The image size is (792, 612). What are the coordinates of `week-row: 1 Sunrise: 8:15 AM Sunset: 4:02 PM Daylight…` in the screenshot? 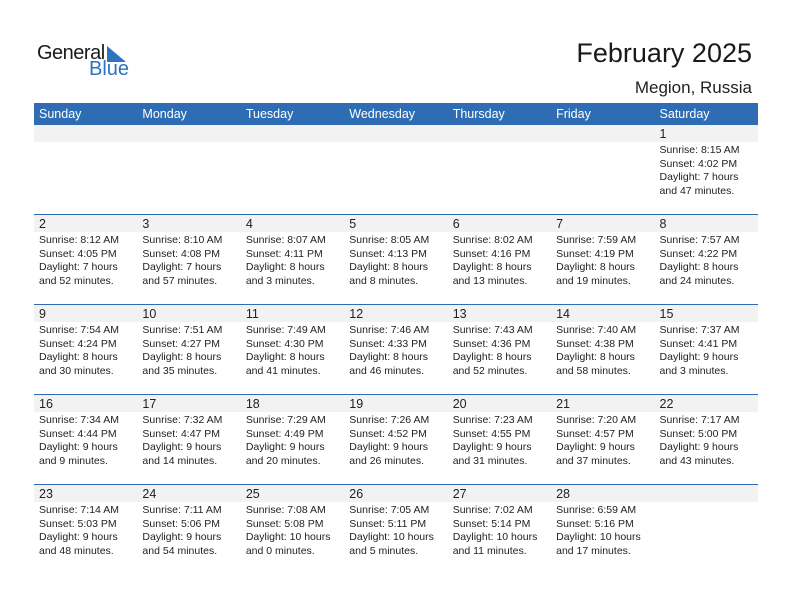 It's located at (396, 170).